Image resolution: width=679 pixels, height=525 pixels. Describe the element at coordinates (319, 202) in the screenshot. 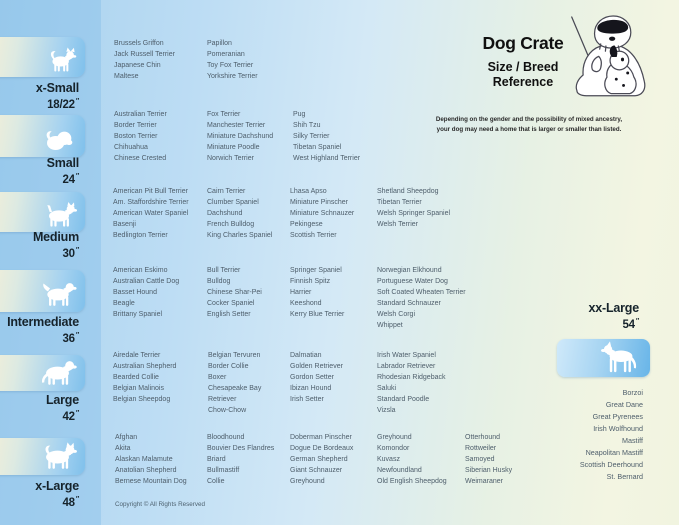

I see `breed-name: Miniature Pinscher` at that location.